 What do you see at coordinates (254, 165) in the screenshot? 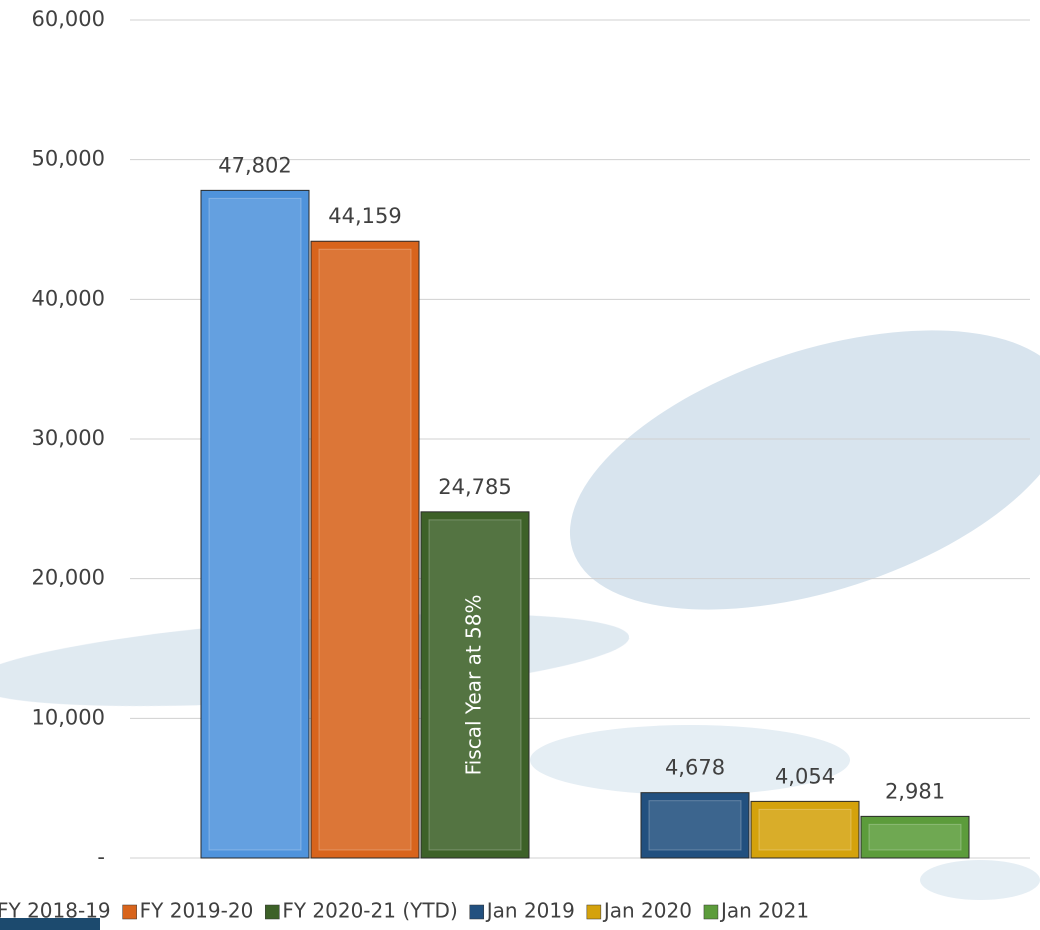
I see `value-label: 47,802` at bounding box center [254, 165].